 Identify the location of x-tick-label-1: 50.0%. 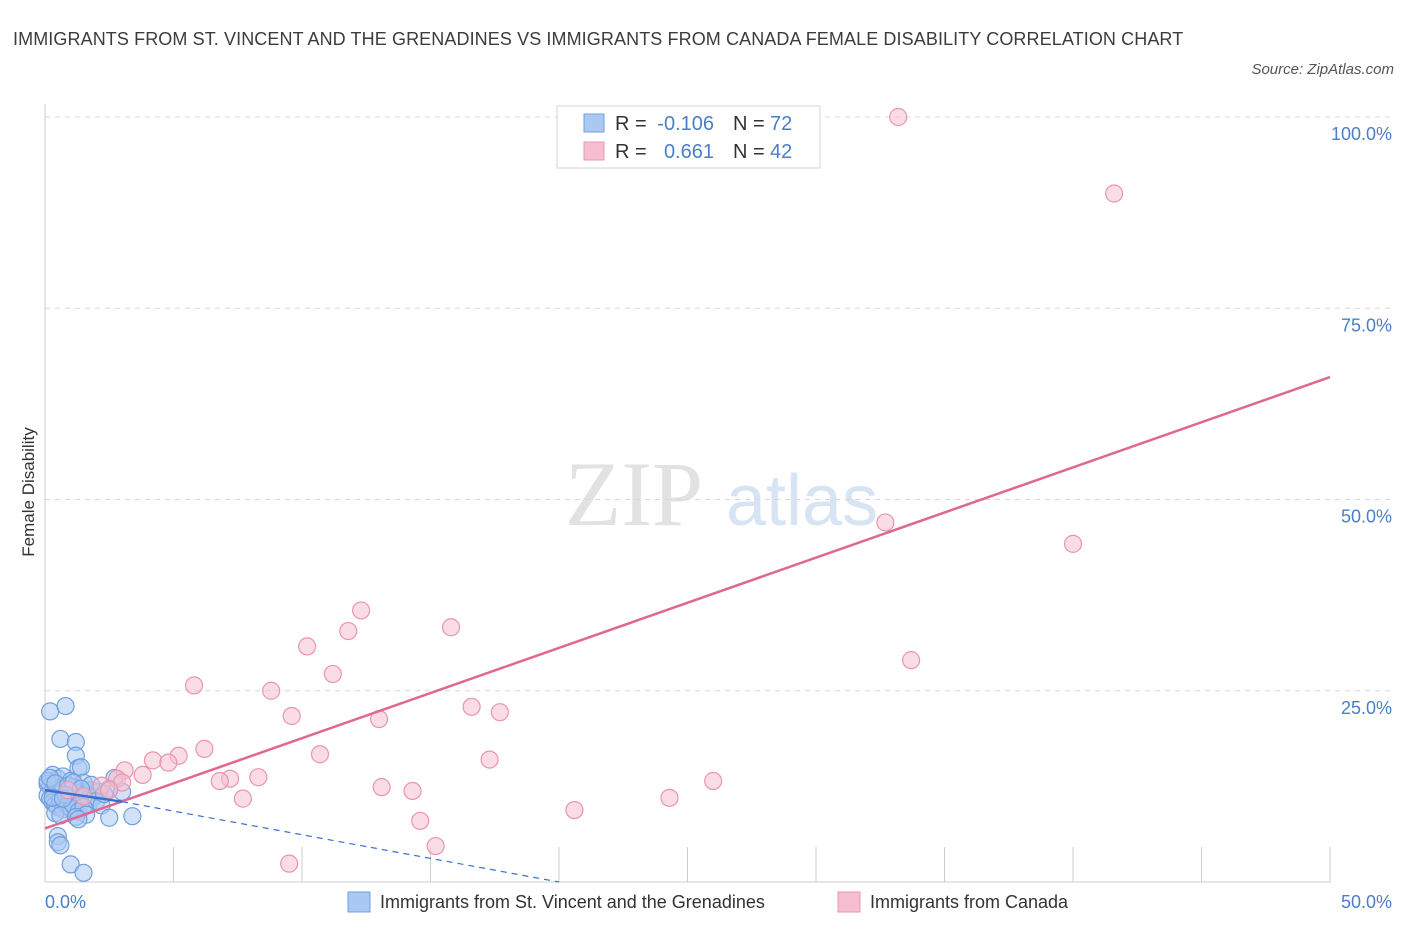
(1366, 902).